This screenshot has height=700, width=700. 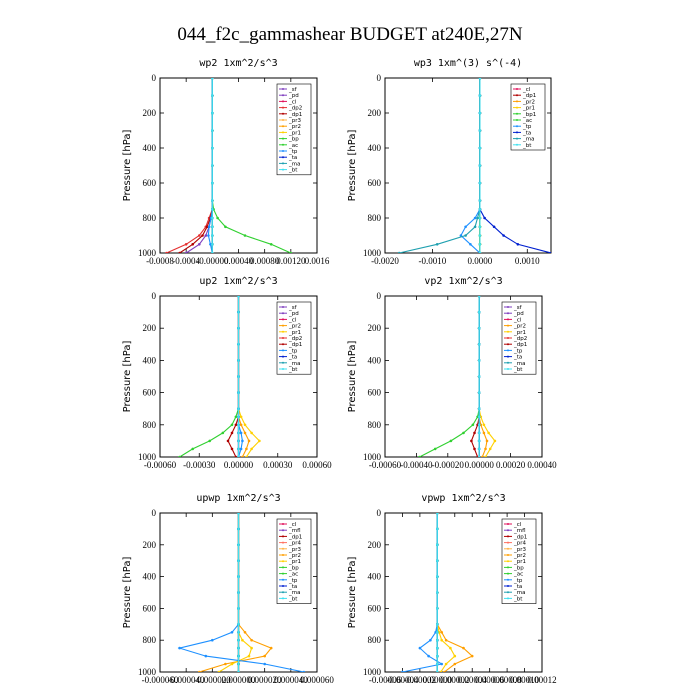 I want to click on legend-entry: _pd, so click(x=293, y=314).